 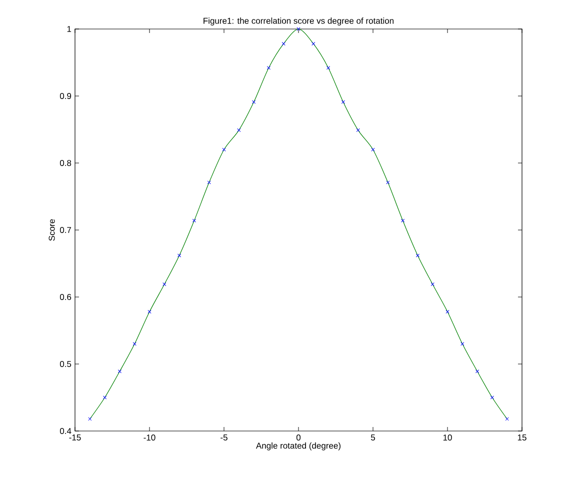 I want to click on x-tick-label: -10, so click(x=150, y=437).